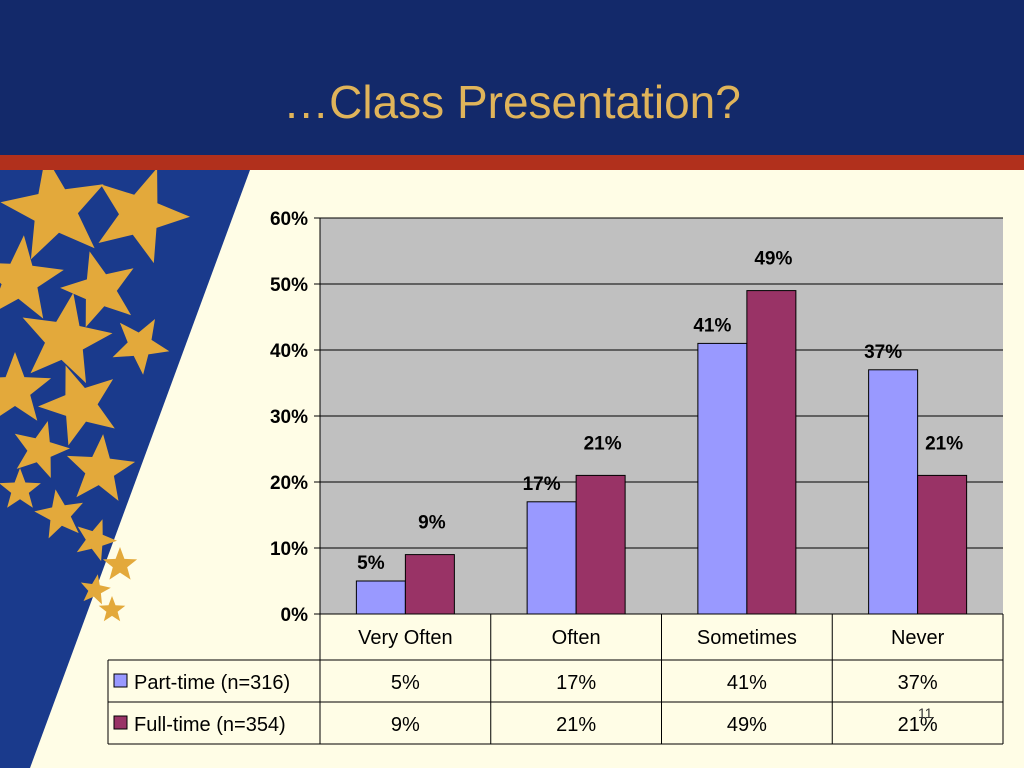 This screenshot has height=768, width=1024. What do you see at coordinates (289, 285) in the screenshot?
I see `y-tick-label: 50%` at bounding box center [289, 285].